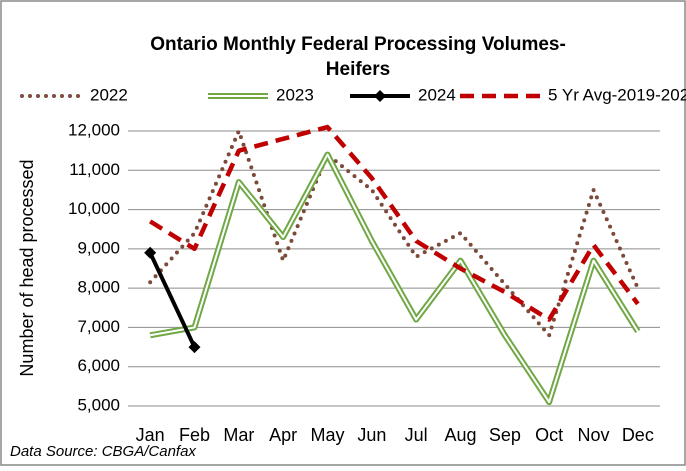 The image size is (686, 471). I want to click on series-line, so click(172, 299).